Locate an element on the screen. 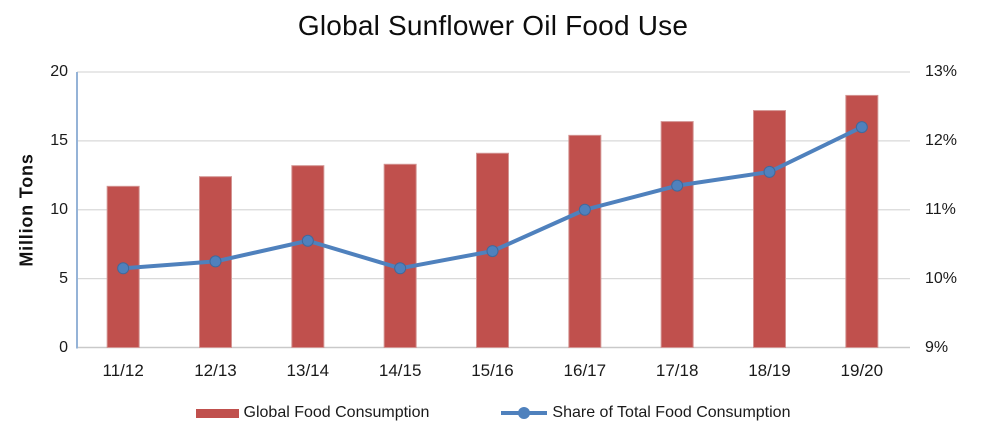  line-marker-15/16 is located at coordinates (492, 251).